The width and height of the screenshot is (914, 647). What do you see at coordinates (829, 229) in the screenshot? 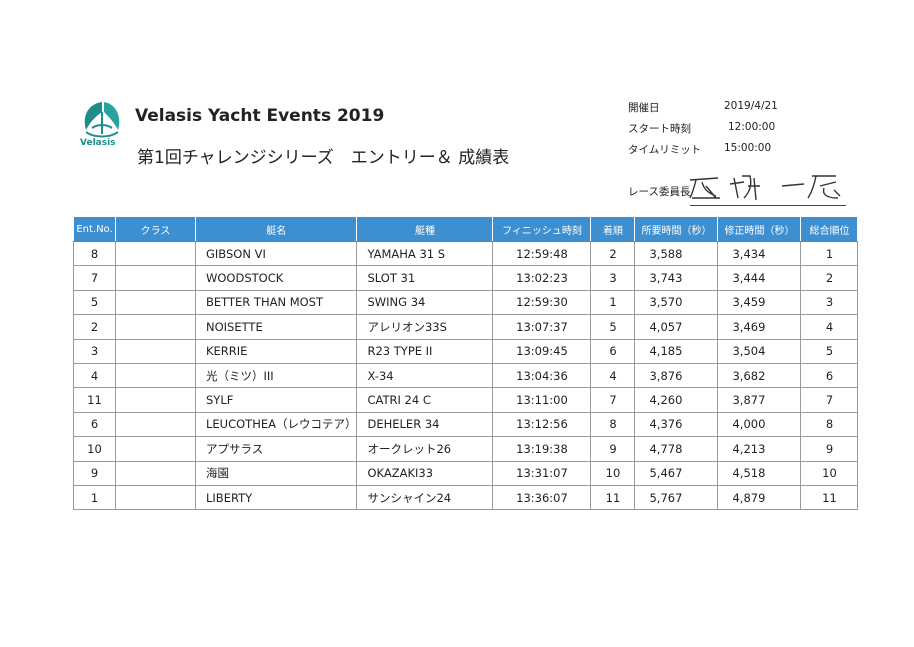
I see `column-header-overall-rank: 総合順位` at bounding box center [829, 229].